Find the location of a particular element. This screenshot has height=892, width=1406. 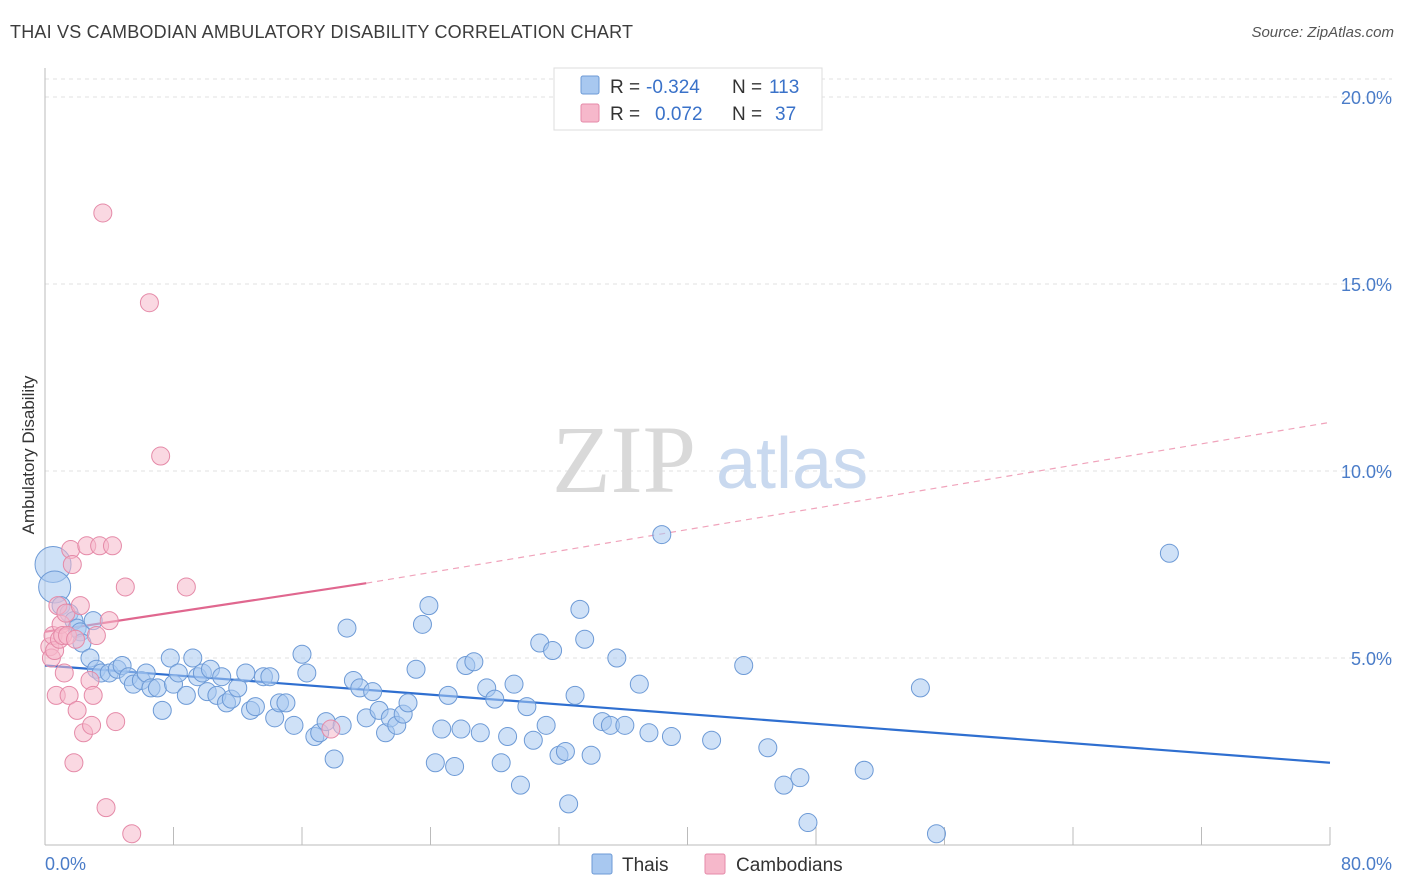

y-axis-title: Ambulatory Disability is located at coordinates (28, 454).